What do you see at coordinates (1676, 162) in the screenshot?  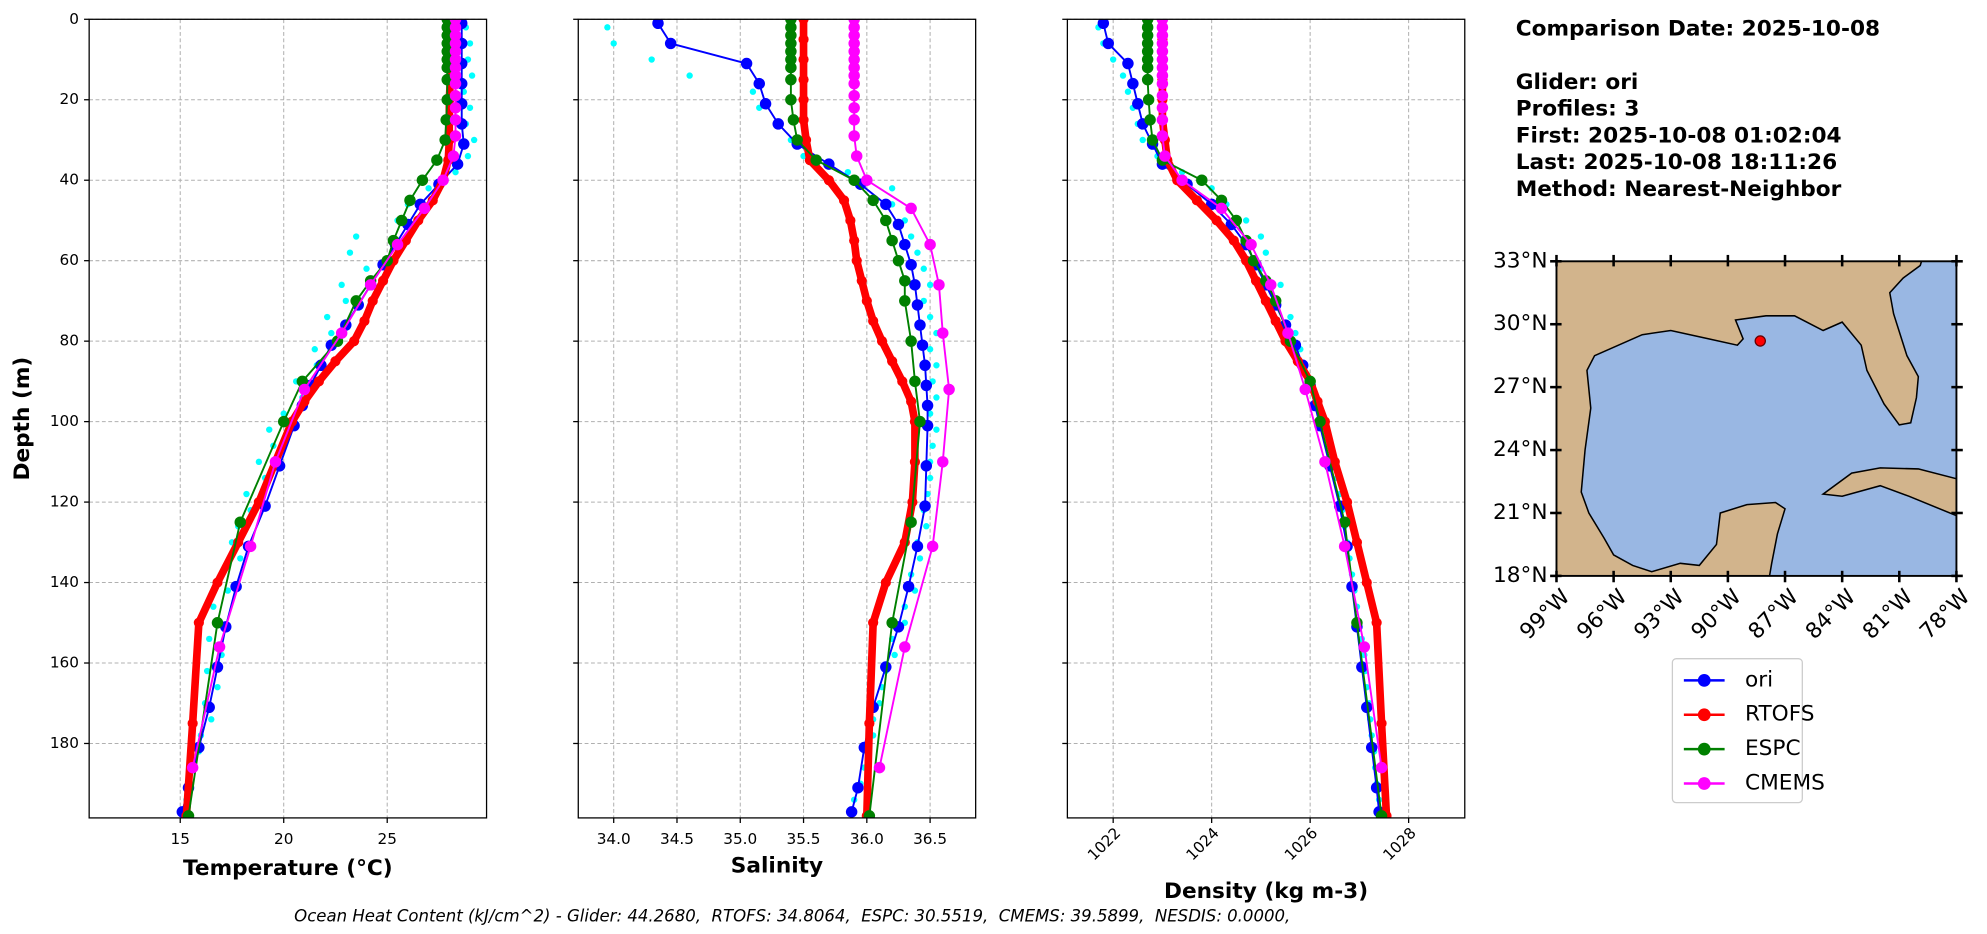 I see `info-line: Last: 2025-10-08 18:11:26` at bounding box center [1676, 162].